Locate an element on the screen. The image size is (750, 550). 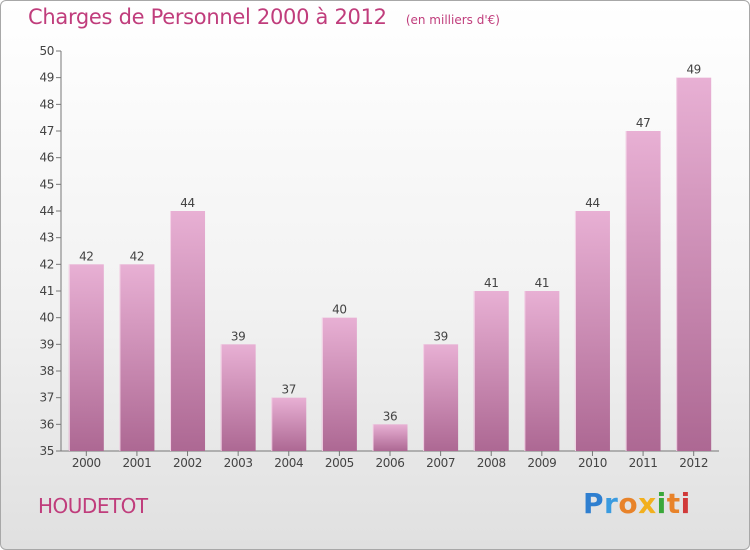
brand-logo: Proxiti is located at coordinates (637, 503).